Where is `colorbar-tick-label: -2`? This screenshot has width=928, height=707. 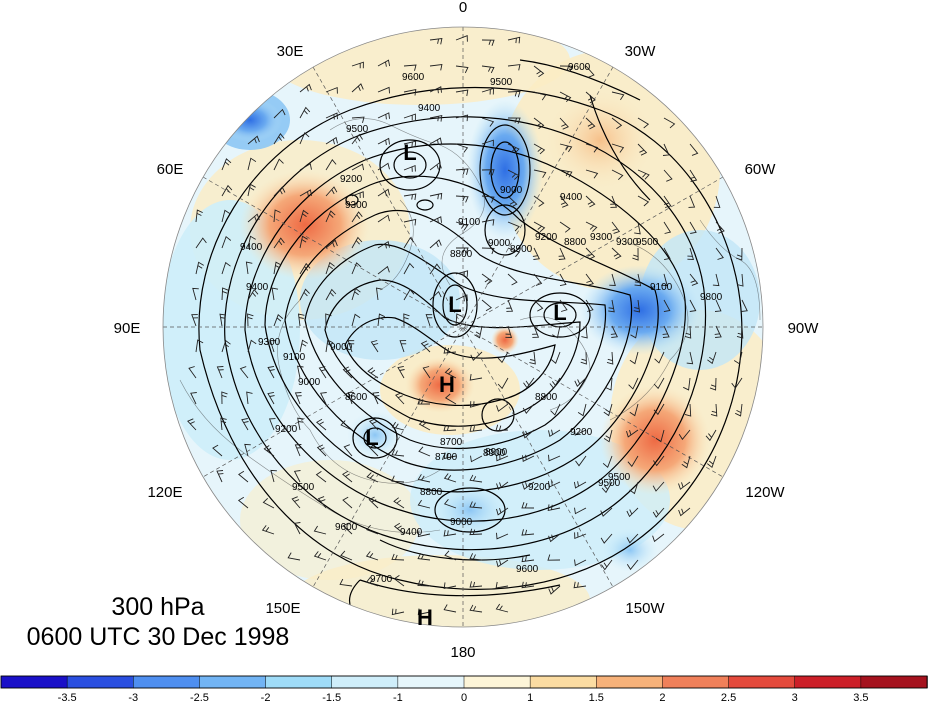
colorbar-tick-label: -2 is located at coordinates (266, 697).